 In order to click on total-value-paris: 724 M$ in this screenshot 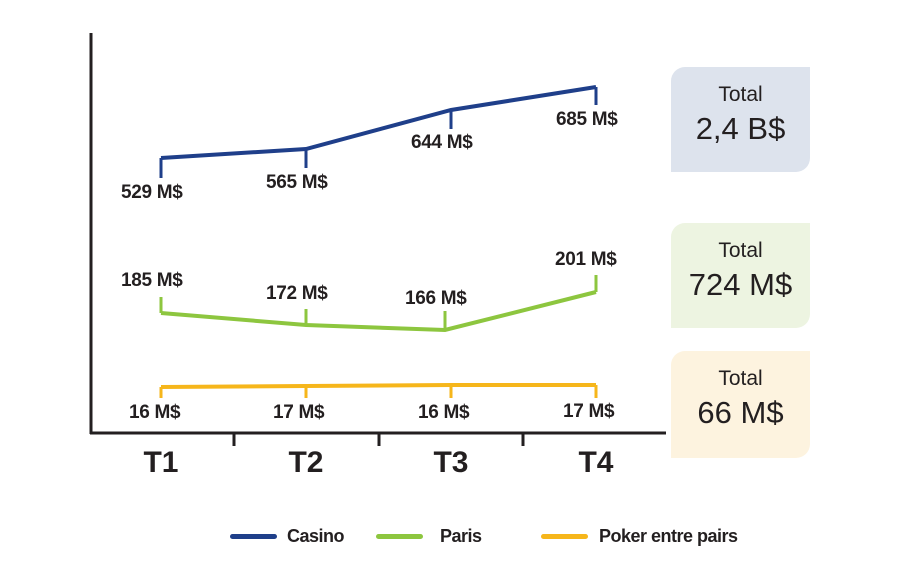, I will do `click(740, 284)`.